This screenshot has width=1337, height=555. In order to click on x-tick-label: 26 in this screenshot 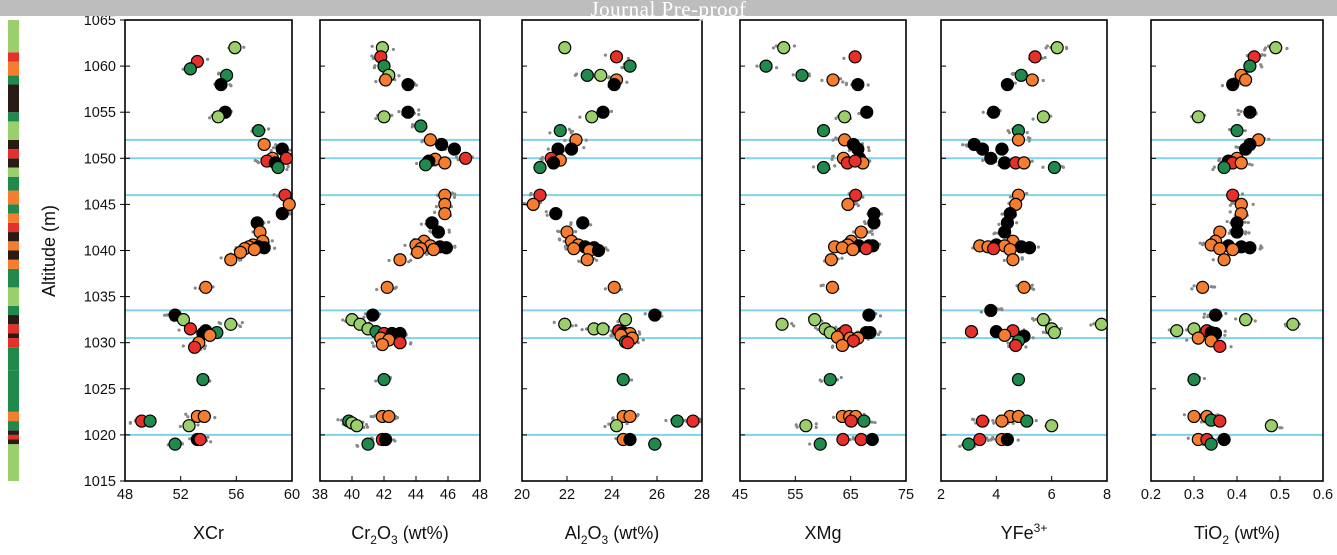, I will do `click(657, 495)`.